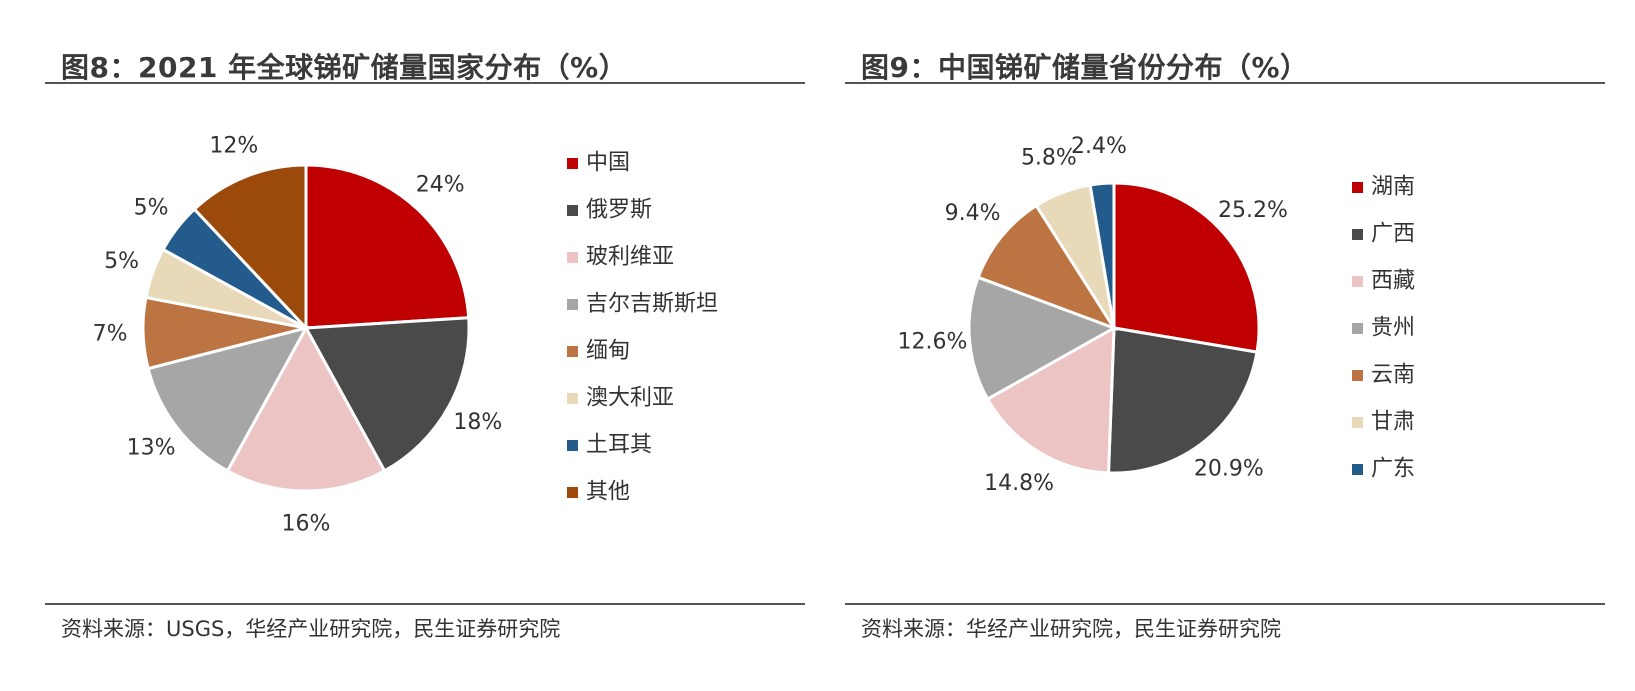 The width and height of the screenshot is (1635, 691). What do you see at coordinates (151, 448) in the screenshot?
I see `pie-slice-label-4: 13%` at bounding box center [151, 448].